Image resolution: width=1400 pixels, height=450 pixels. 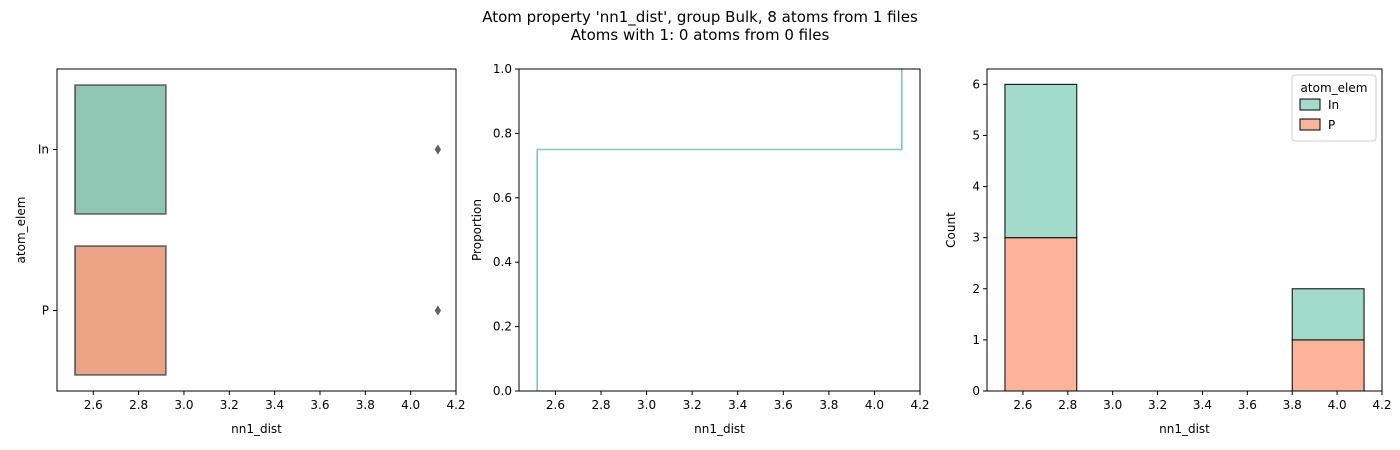 I want to click on y-tick-label: 0.4, so click(x=502, y=262).